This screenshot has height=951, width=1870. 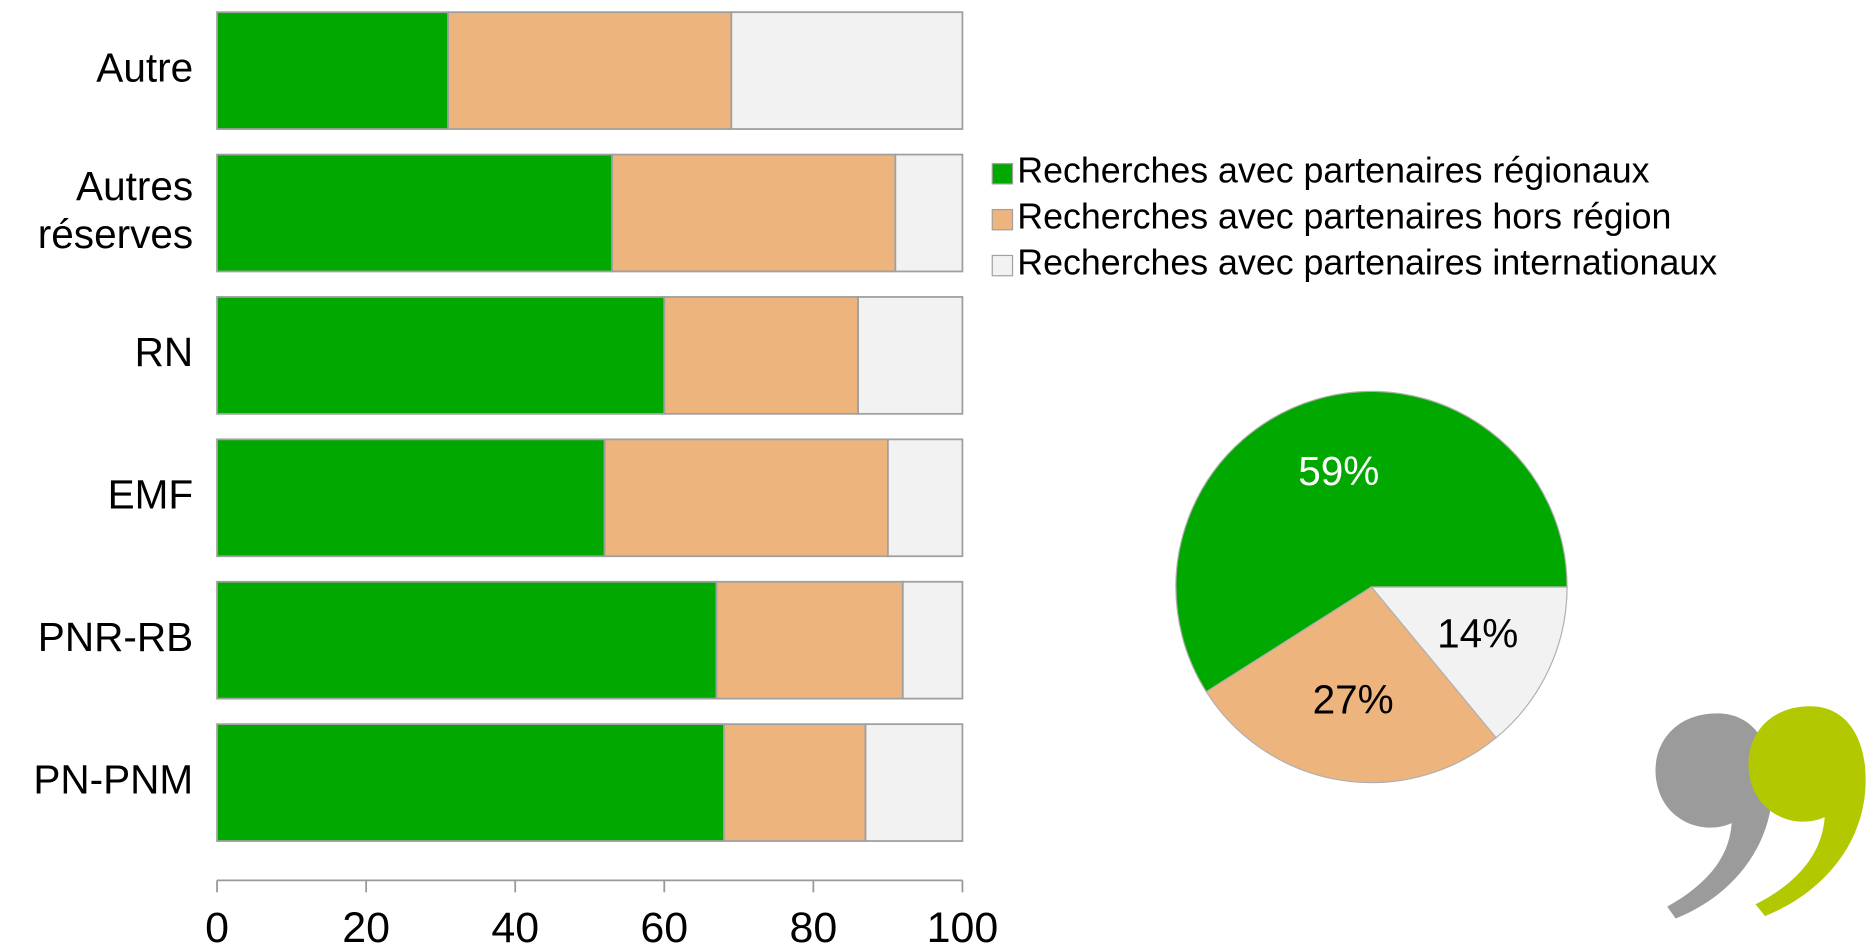 I want to click on category-label: RN, so click(x=164, y=352).